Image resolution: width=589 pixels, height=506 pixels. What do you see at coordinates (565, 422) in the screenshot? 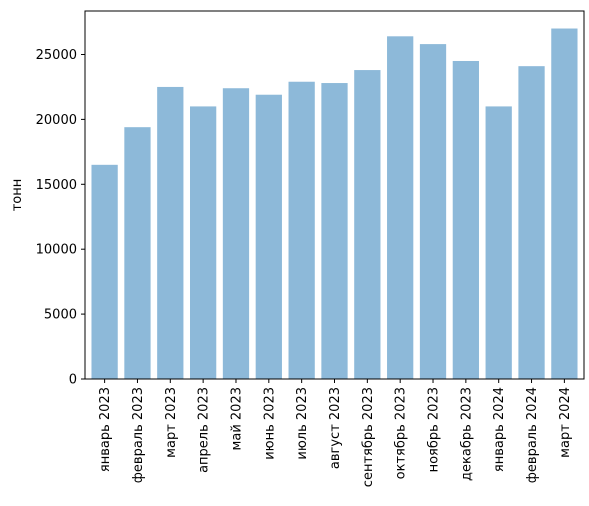
I see `x-tick-label: март 2024` at bounding box center [565, 422].